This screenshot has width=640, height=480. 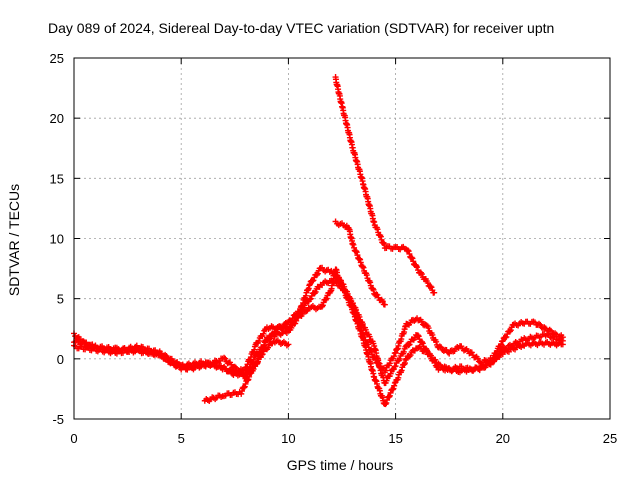 I want to click on series-track-e, so click(x=385, y=185).